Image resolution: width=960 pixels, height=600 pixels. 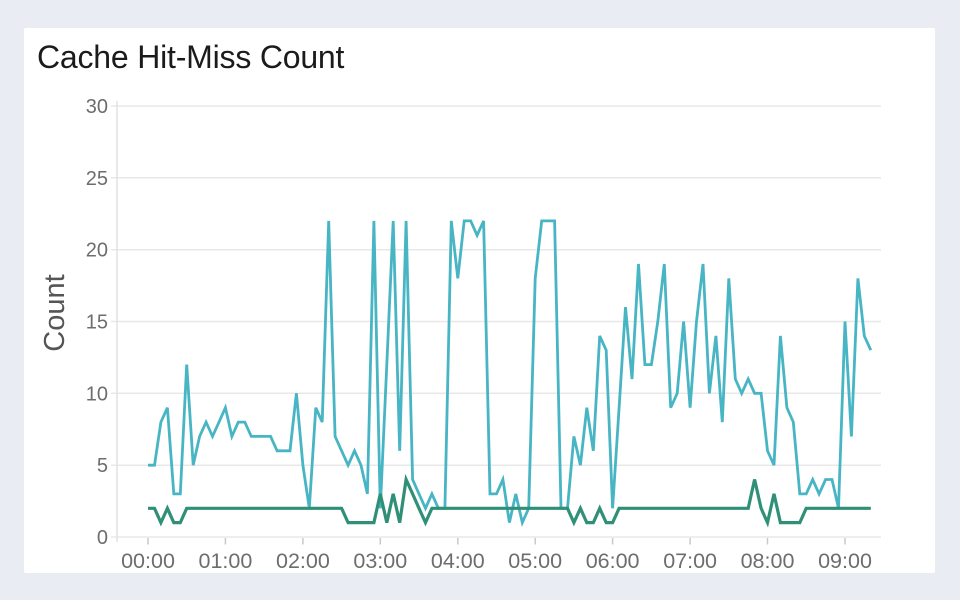 I want to click on y-axis-title: Count, so click(x=55, y=312).